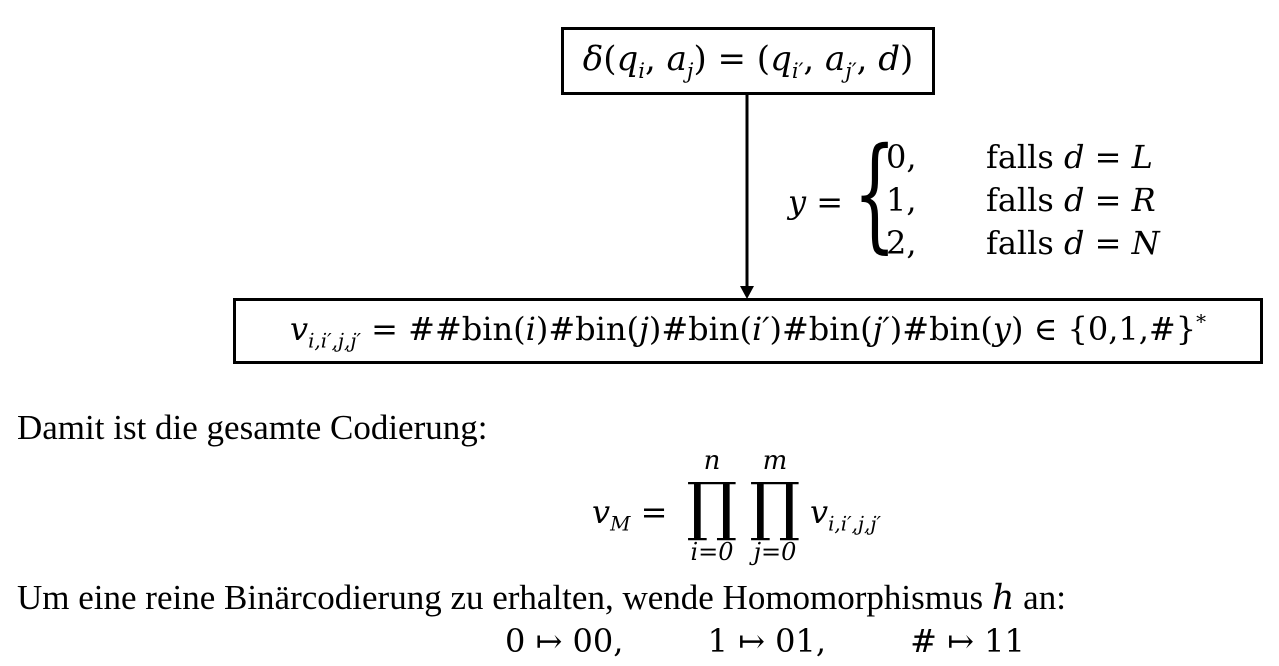 The width and height of the screenshot is (1279, 666). Describe the element at coordinates (875, 194) in the screenshot. I see `left-brace: {` at that location.